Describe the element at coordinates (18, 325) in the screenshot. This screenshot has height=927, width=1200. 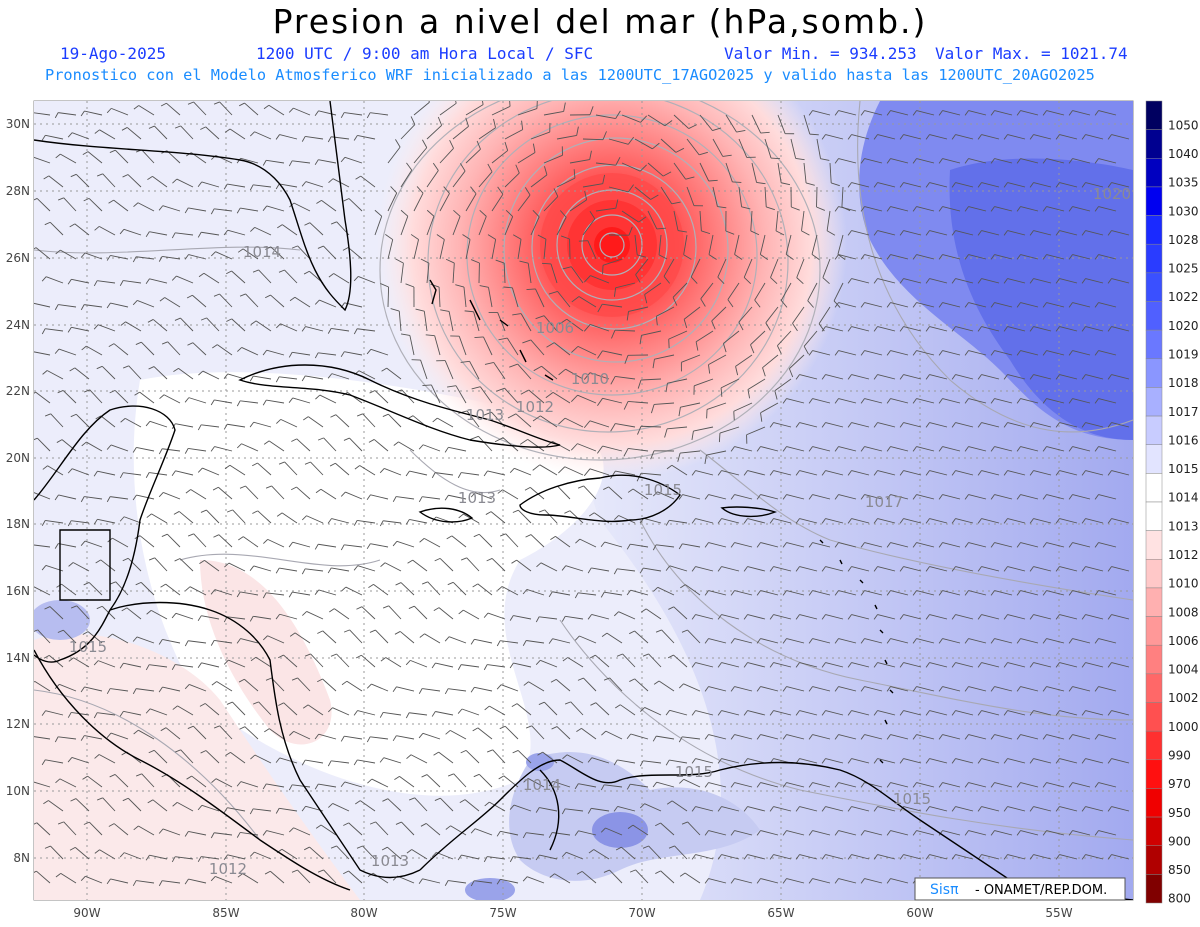
I see `lat-label: 24N` at that location.